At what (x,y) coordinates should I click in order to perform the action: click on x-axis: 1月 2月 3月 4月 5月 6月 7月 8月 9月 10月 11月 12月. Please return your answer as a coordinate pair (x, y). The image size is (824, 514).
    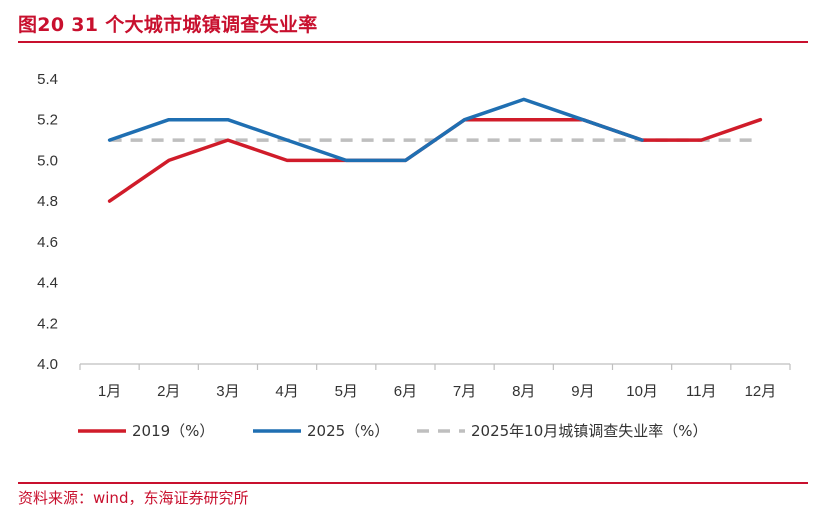
    Looking at the image, I should click on (435, 381).